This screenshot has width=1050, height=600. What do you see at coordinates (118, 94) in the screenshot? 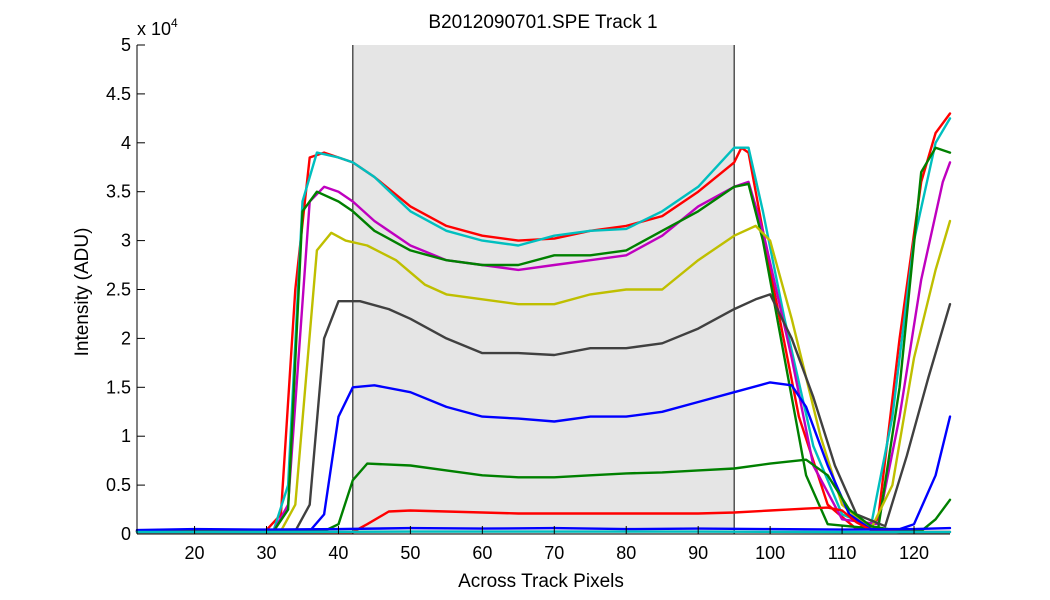
I see `y-tick-label: 4.5` at bounding box center [118, 94].